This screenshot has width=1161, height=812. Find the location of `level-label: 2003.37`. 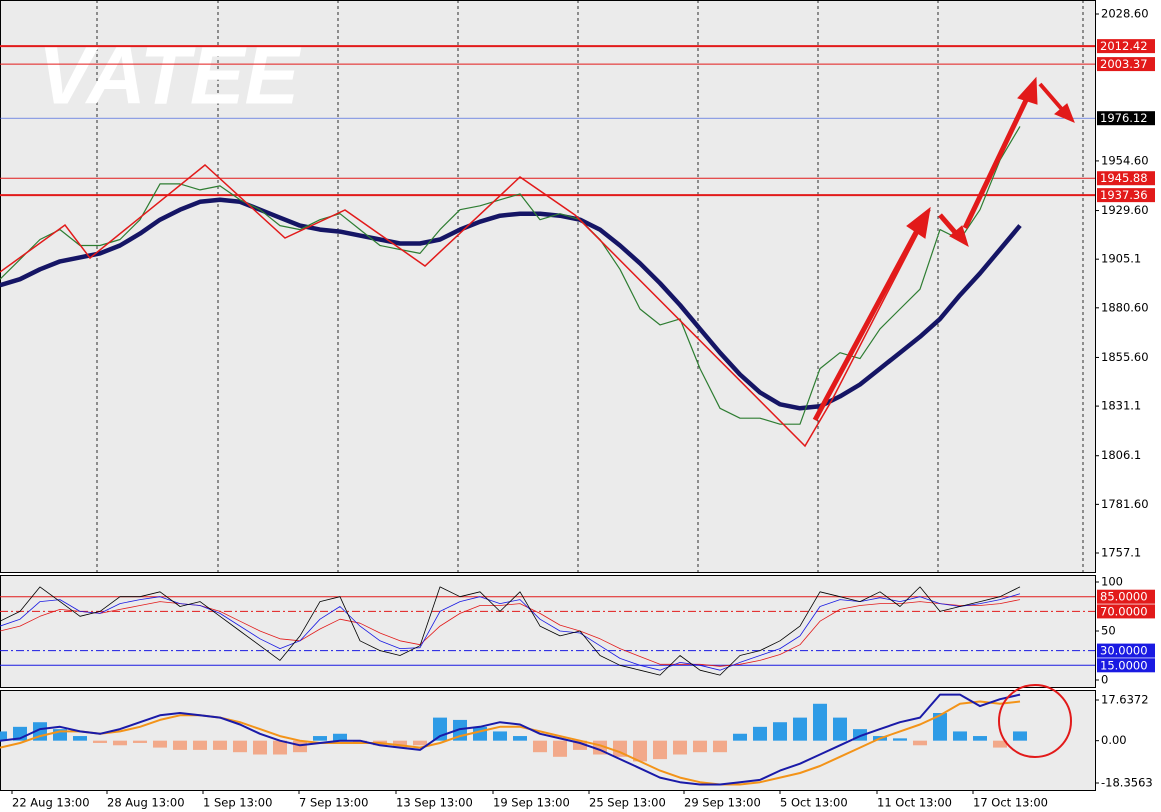

level-label: 2003.37 is located at coordinates (1124, 64).